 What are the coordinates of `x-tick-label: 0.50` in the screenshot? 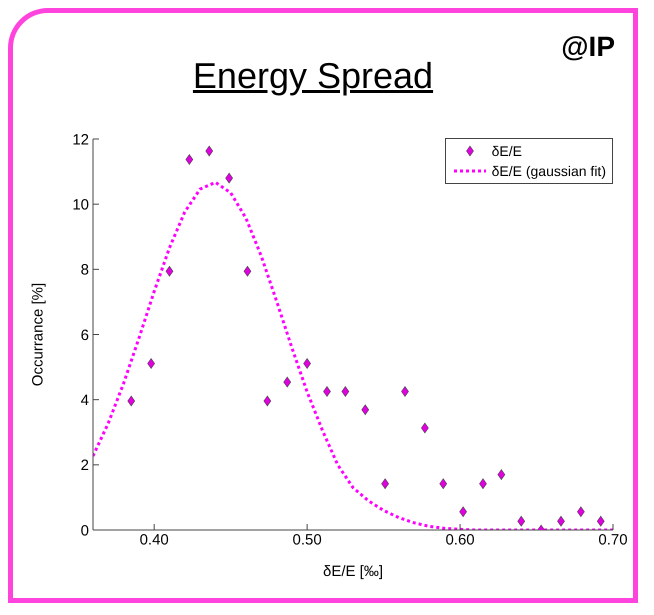 It's located at (307, 540).